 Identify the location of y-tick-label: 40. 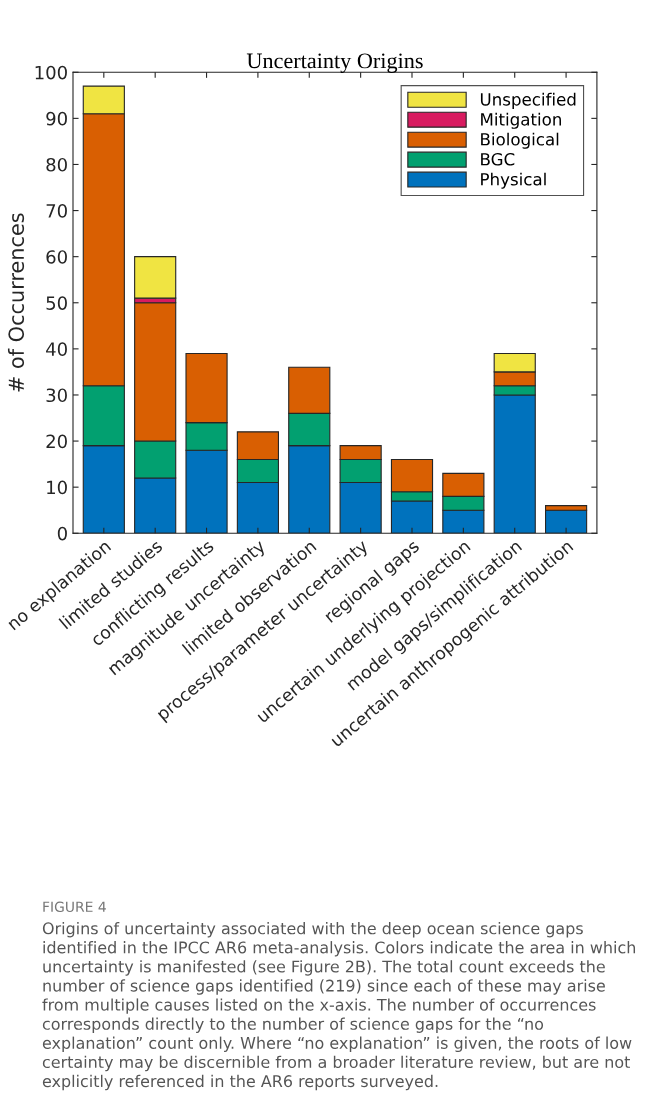
(56, 349).